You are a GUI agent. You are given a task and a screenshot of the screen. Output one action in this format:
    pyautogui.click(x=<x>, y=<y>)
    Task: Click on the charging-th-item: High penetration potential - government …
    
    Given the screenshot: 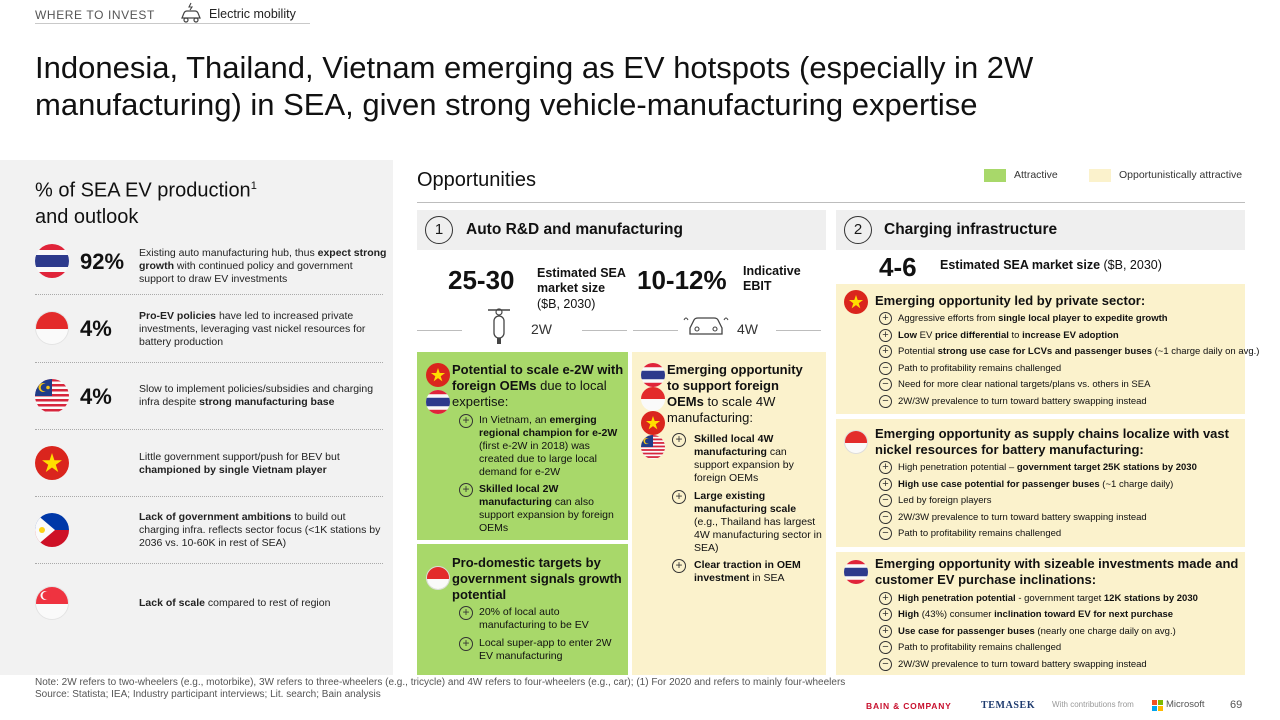 What is the action you would take?
    pyautogui.click(x=1048, y=598)
    